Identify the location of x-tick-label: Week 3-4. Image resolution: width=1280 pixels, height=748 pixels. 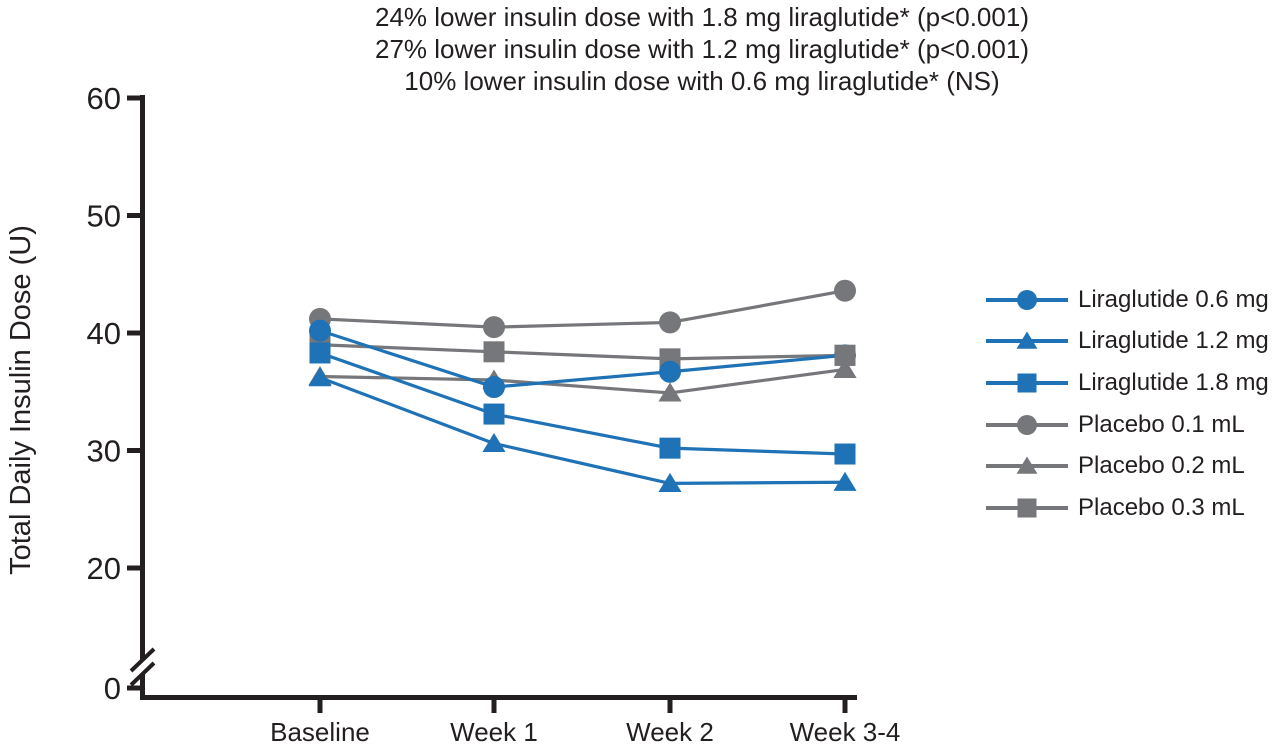
(845, 732).